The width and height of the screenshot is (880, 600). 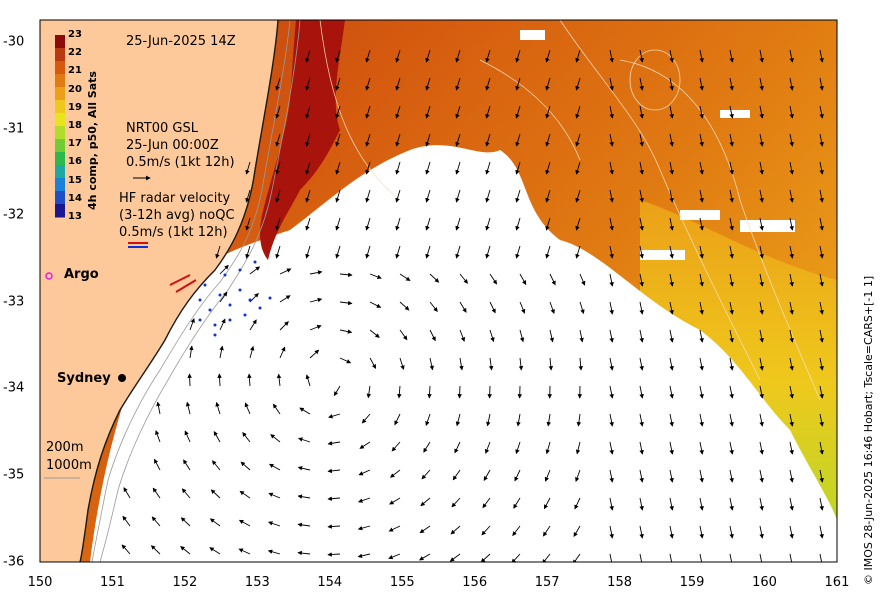 What do you see at coordinates (185, 582) in the screenshot?
I see `x-tick-label: 152` at bounding box center [185, 582].